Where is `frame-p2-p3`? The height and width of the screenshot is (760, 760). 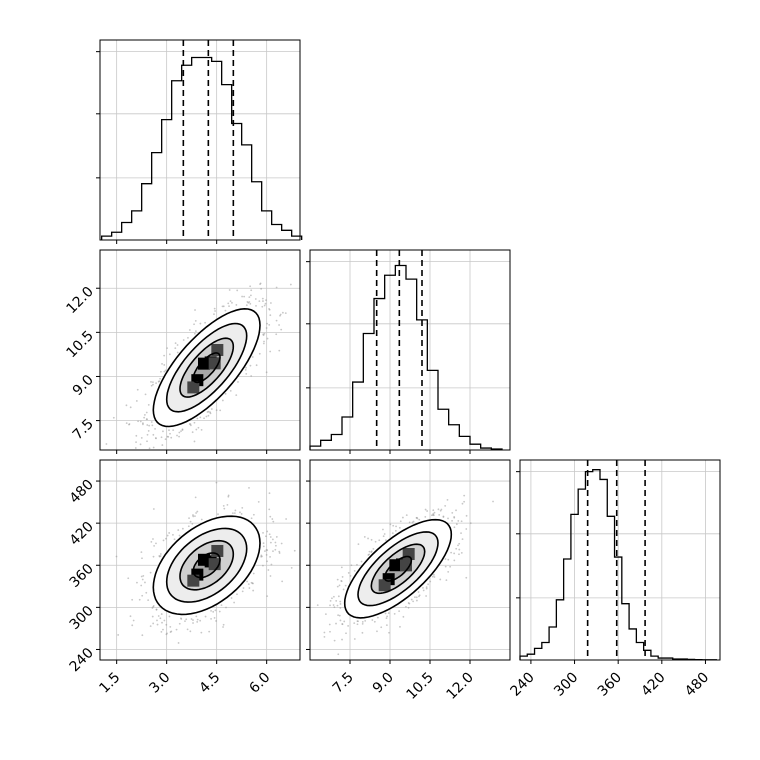 frame-p2-p3 is located at coordinates (410, 560).